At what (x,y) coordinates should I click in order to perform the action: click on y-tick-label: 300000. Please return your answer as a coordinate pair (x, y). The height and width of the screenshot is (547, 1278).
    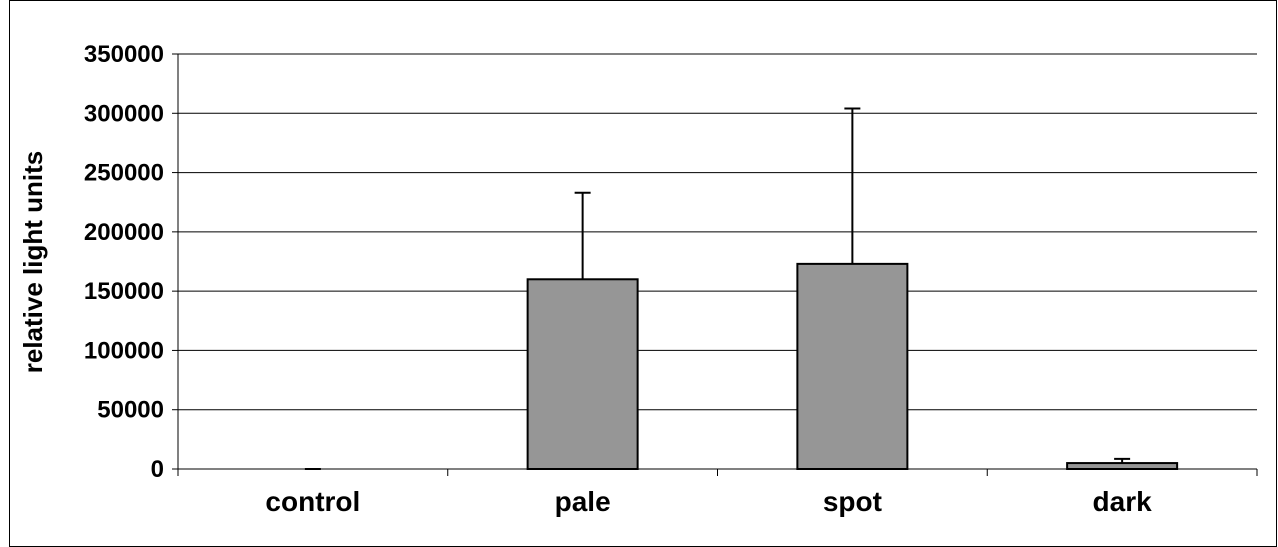
    Looking at the image, I should click on (124, 113).